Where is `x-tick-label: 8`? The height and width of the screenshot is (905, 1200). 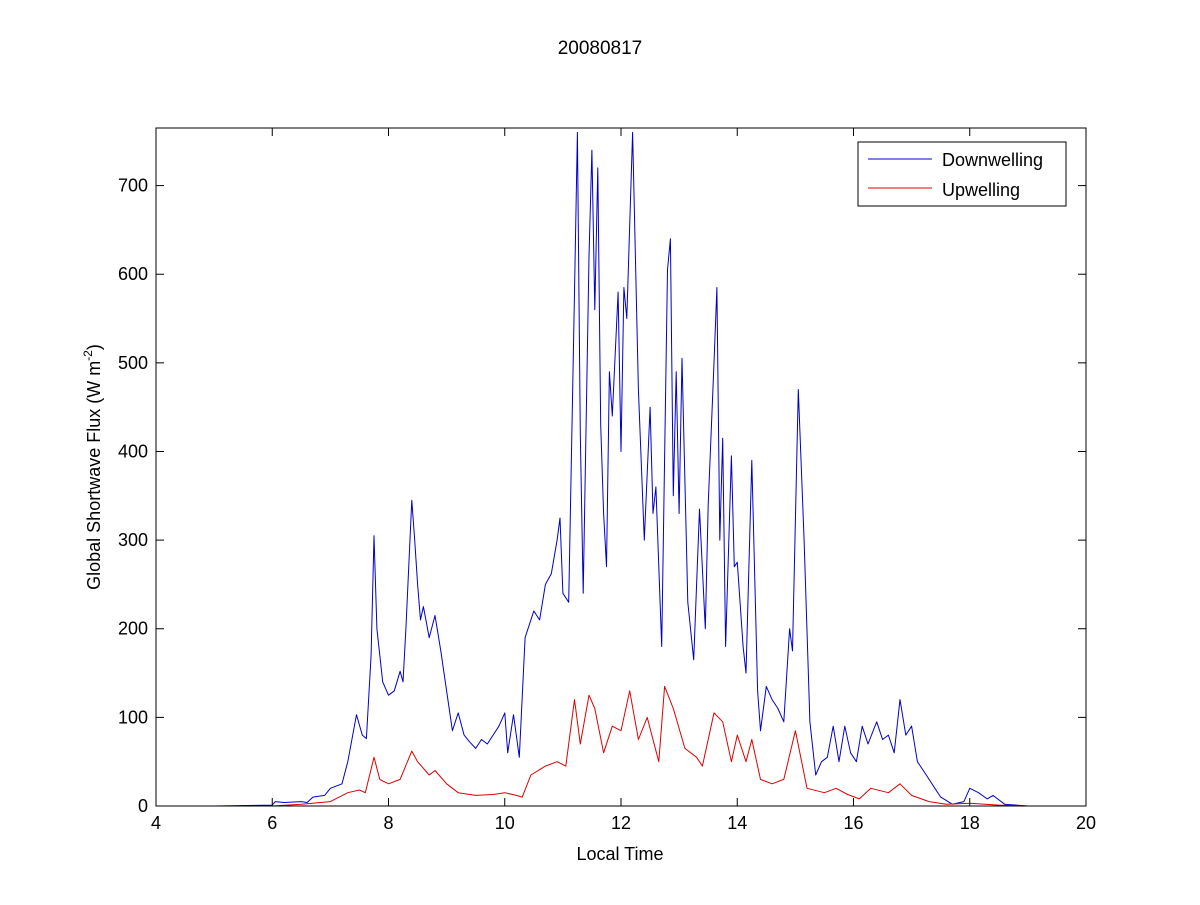
x-tick-label: 8 is located at coordinates (388, 823).